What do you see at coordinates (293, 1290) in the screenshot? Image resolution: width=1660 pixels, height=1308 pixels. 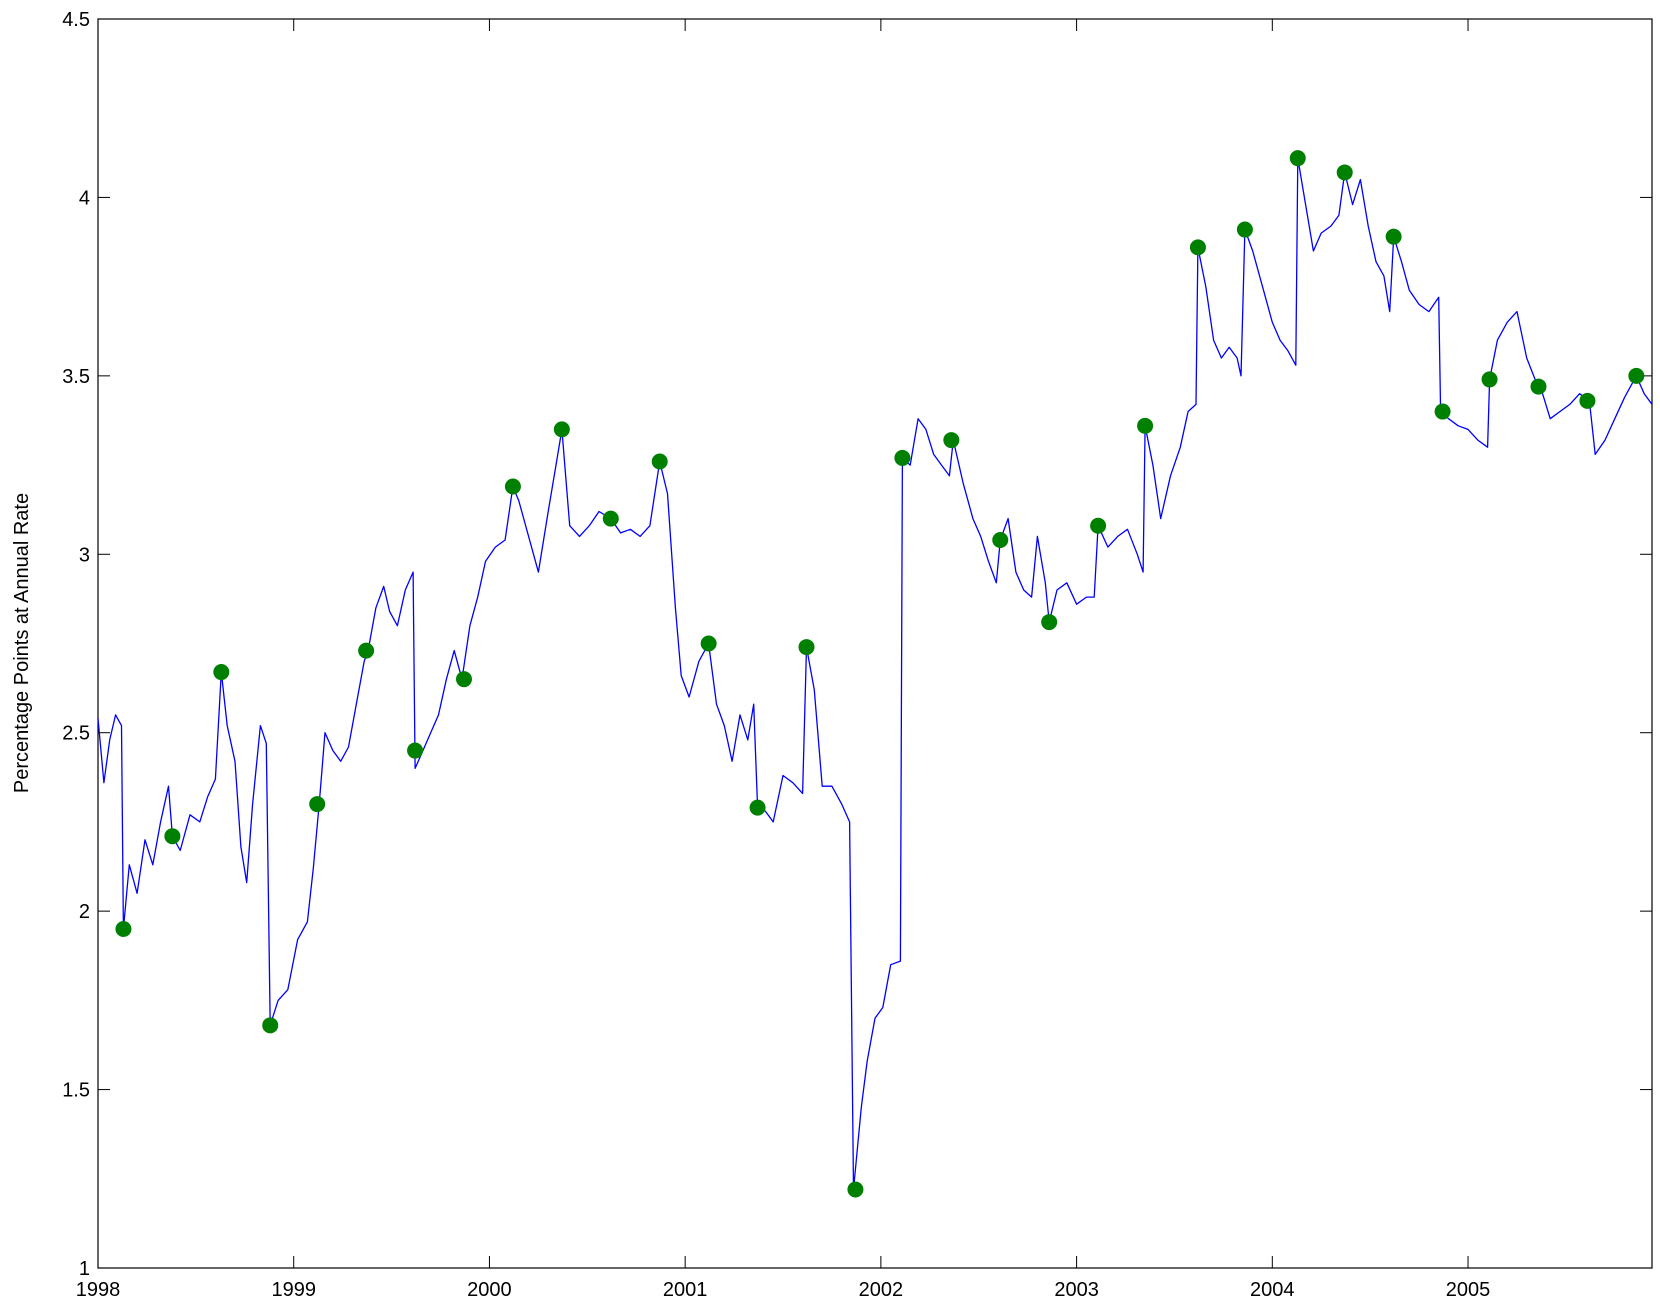 I see `x-tick-label: 1999` at bounding box center [293, 1290].